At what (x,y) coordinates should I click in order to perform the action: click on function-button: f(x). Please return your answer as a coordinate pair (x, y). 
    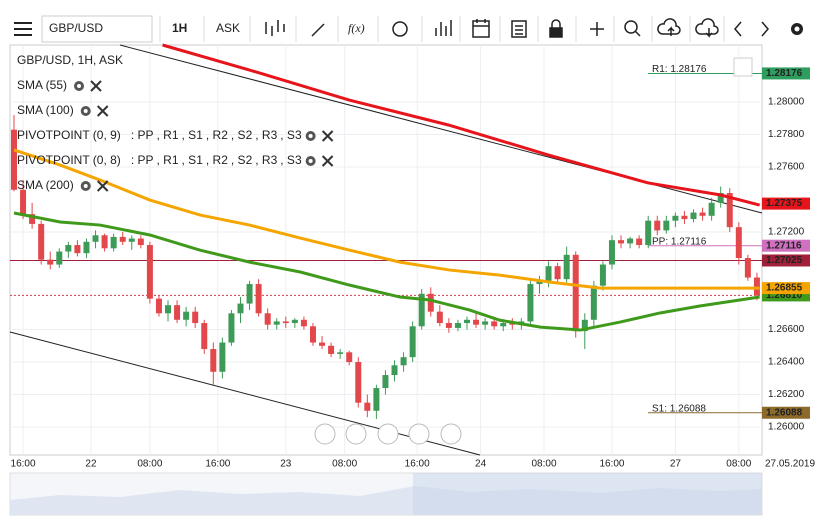
    Looking at the image, I should click on (356, 28).